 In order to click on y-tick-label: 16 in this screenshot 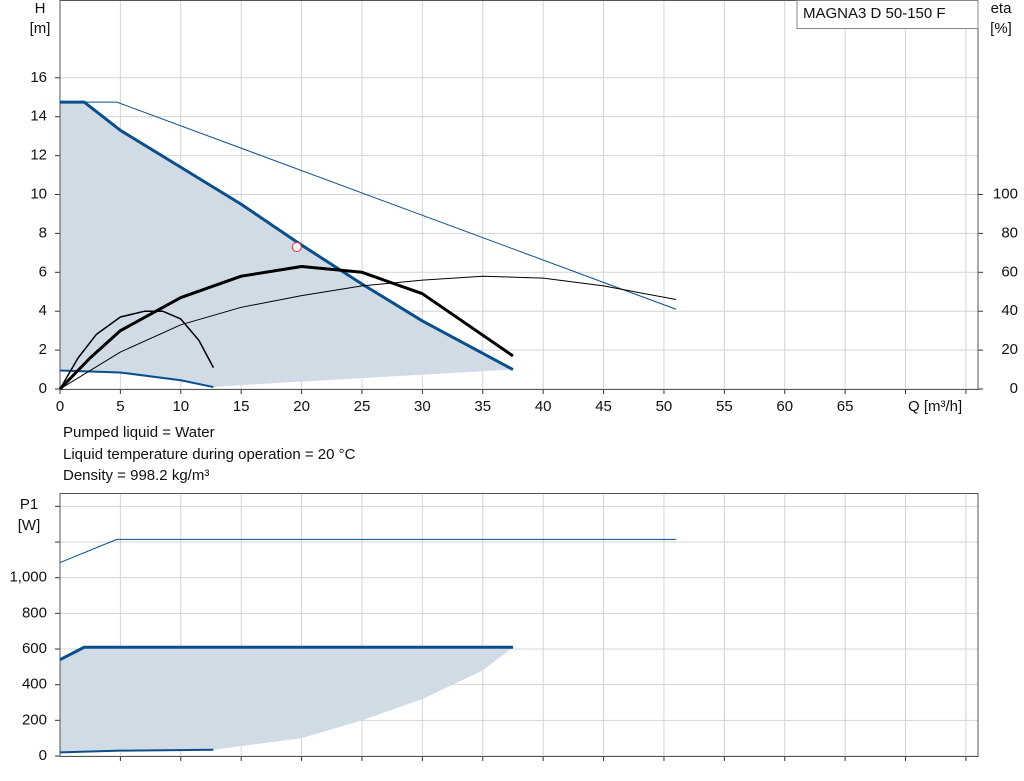, I will do `click(38, 77)`.